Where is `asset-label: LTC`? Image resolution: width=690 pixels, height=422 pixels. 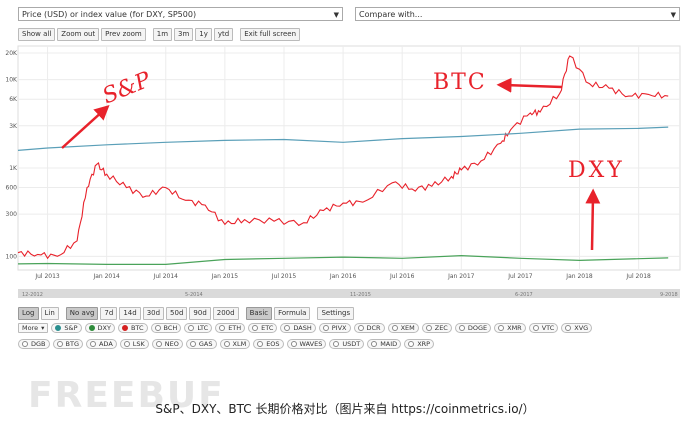 asset-label: LTC is located at coordinates (203, 328).